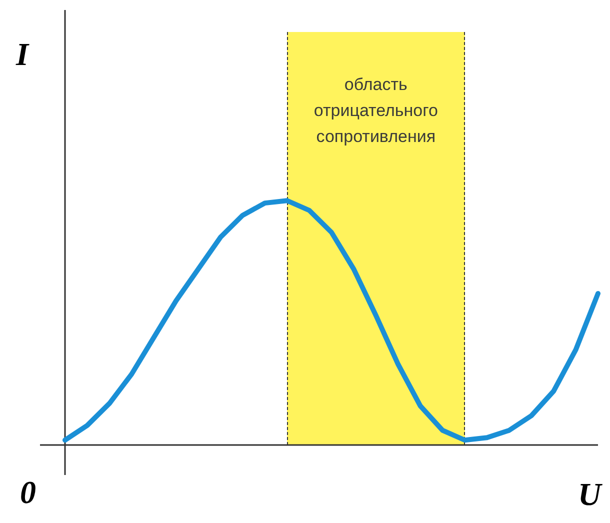  What do you see at coordinates (22, 54) in the screenshot?
I see `y-axis-title: I` at bounding box center [22, 54].